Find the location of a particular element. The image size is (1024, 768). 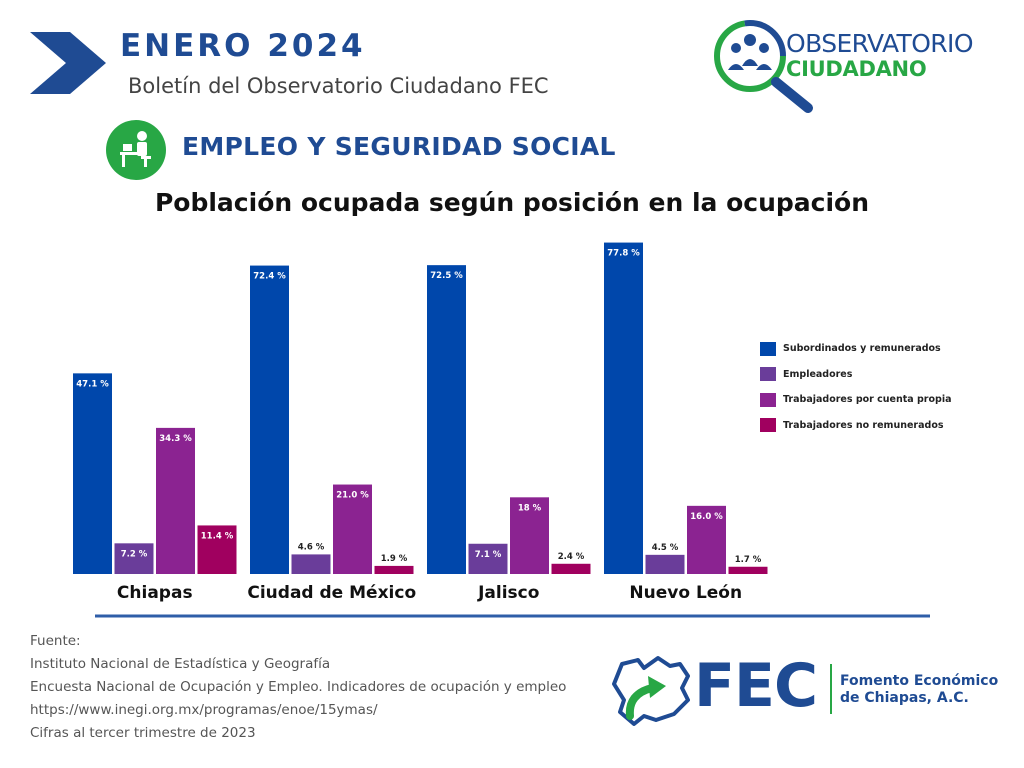

data-label: 1.9 % is located at coordinates (394, 559).